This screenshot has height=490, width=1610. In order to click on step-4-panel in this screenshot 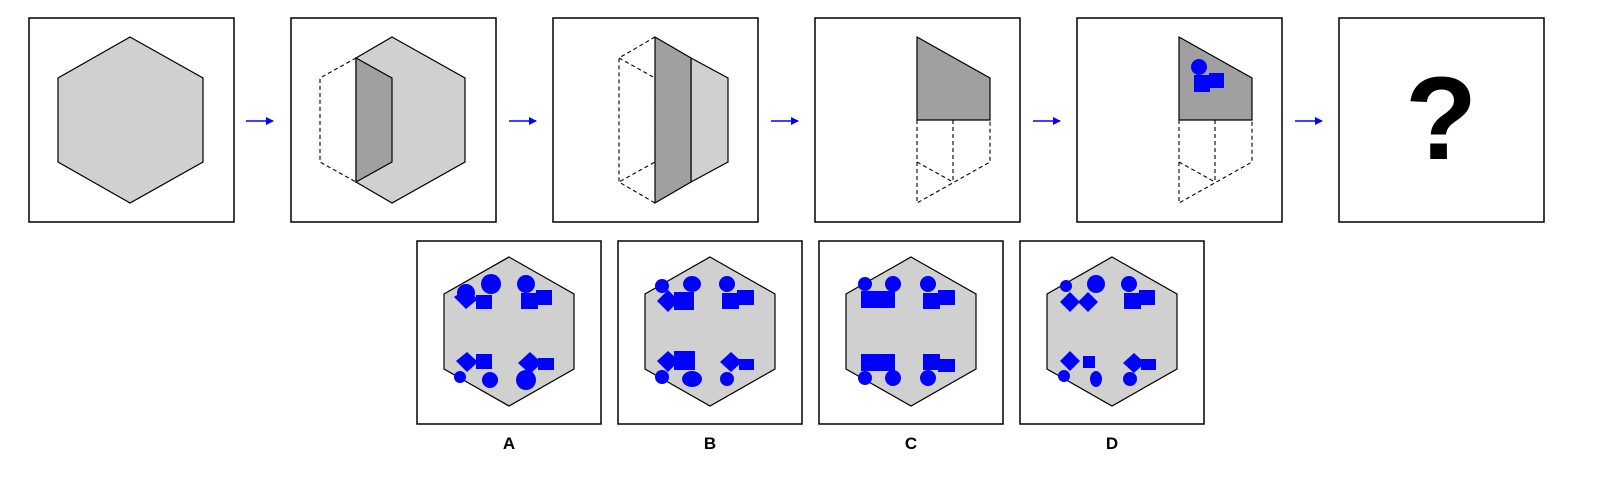, I will do `click(917, 120)`.